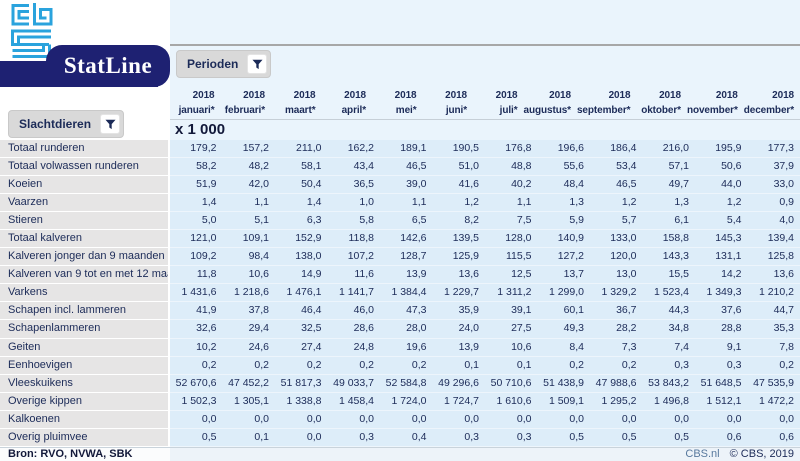 This screenshot has height=461, width=800. I want to click on table-cell: 13,6, so click(773, 275).